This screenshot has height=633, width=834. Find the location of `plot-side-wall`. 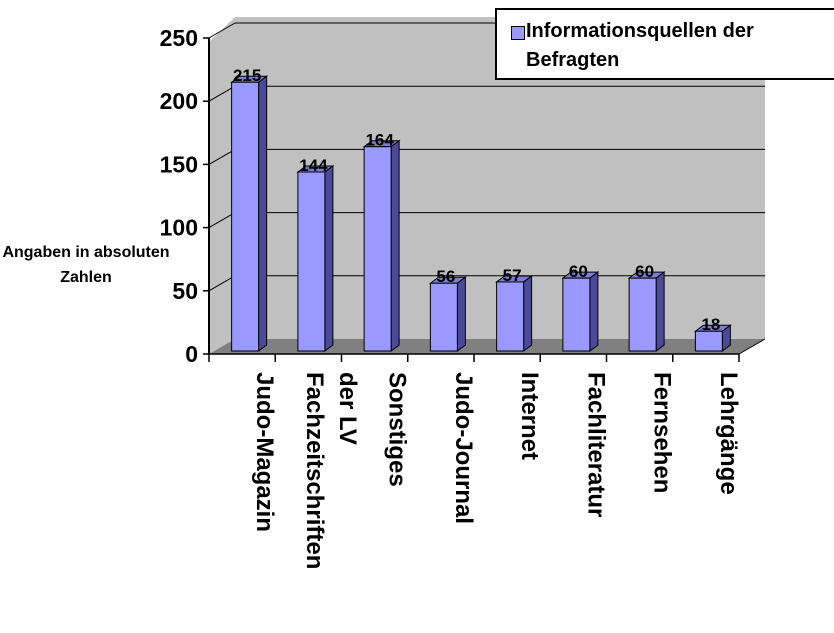

plot-side-wall is located at coordinates (222, 185).